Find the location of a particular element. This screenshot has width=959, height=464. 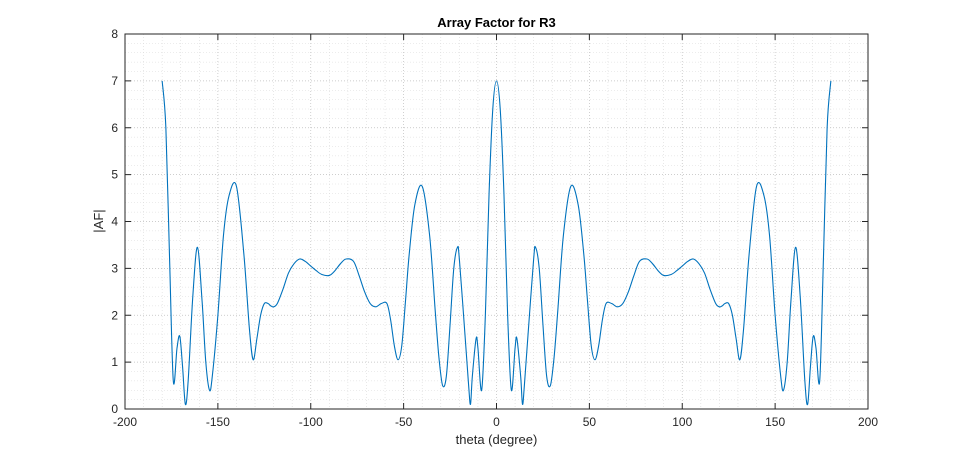

y-axis-label: |AF| is located at coordinates (98, 220).